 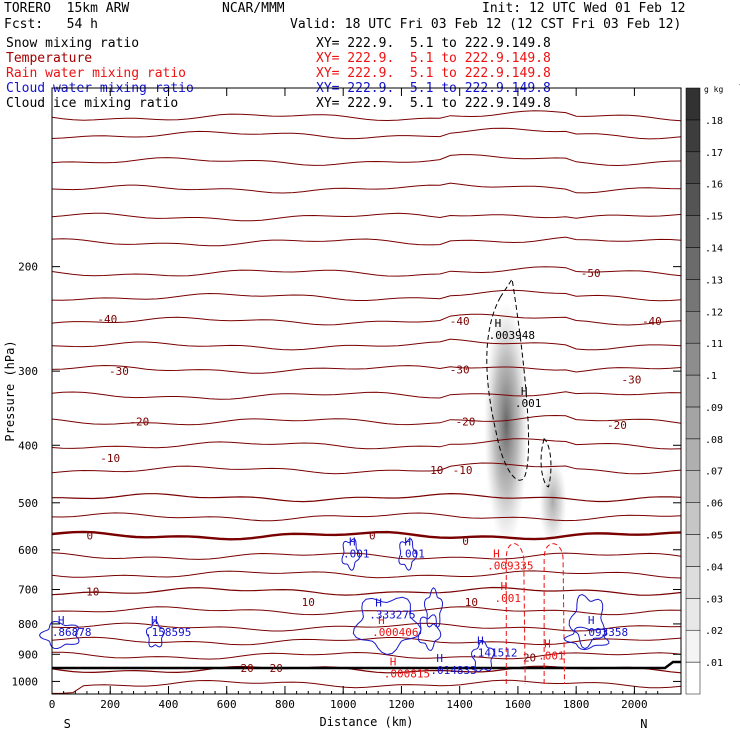 What do you see at coordinates (459, 704) in the screenshot?
I see `x-tick-label: 1400` at bounding box center [459, 704].